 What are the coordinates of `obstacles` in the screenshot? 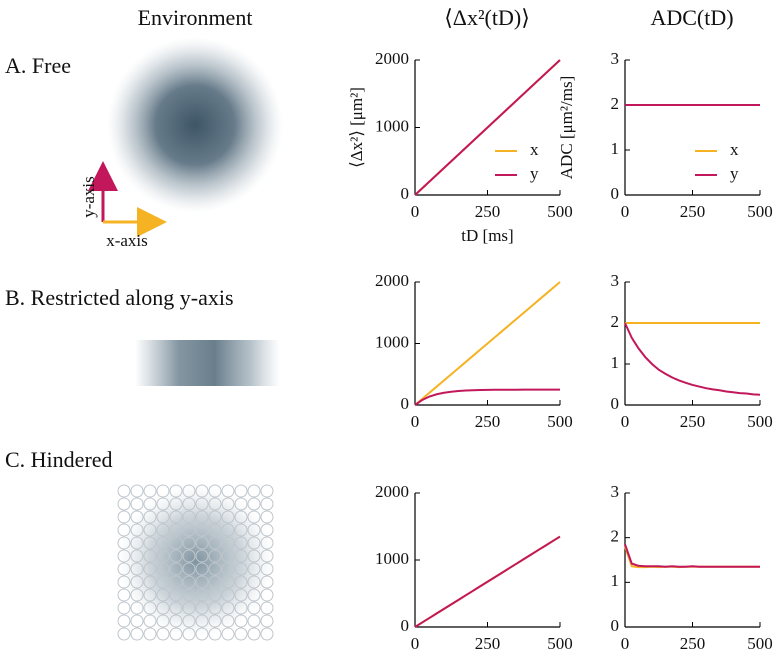 It's located at (195, 562).